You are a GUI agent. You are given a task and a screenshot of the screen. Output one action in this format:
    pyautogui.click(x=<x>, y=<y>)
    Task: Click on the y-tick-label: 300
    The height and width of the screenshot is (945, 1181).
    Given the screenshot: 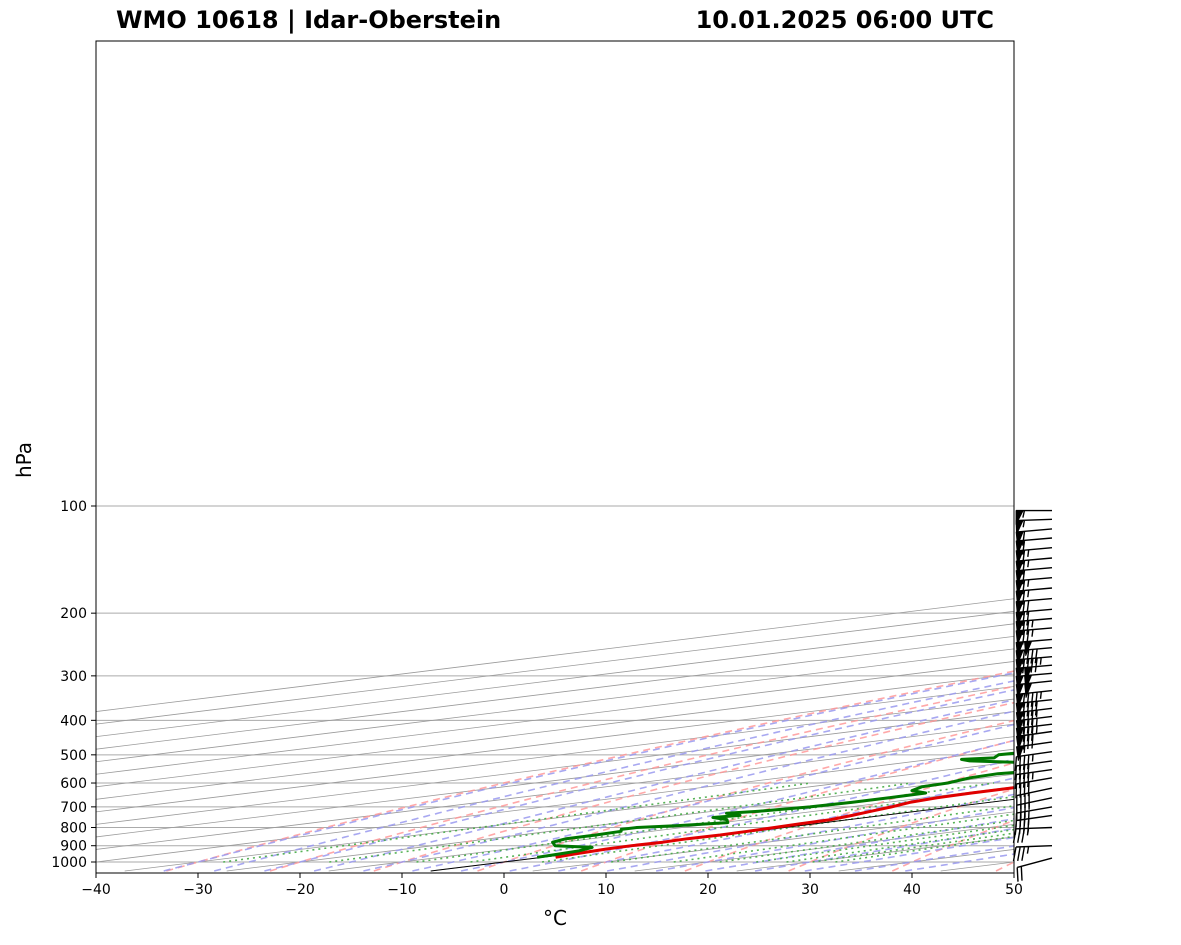 What is the action you would take?
    pyautogui.click(x=73, y=677)
    